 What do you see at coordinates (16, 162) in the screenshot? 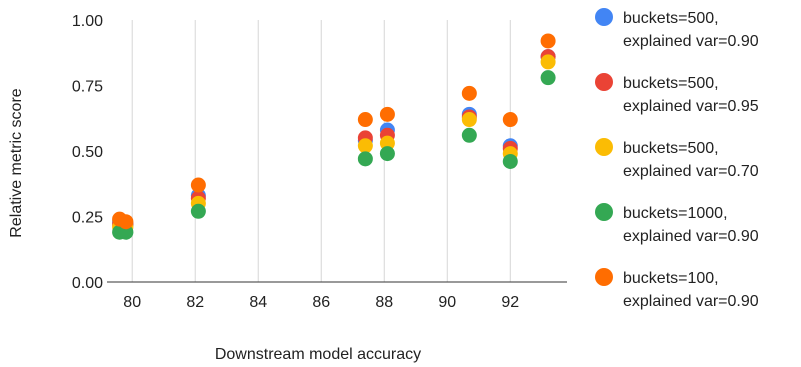
I see `y-axis-title: Relative metric score` at bounding box center [16, 162].